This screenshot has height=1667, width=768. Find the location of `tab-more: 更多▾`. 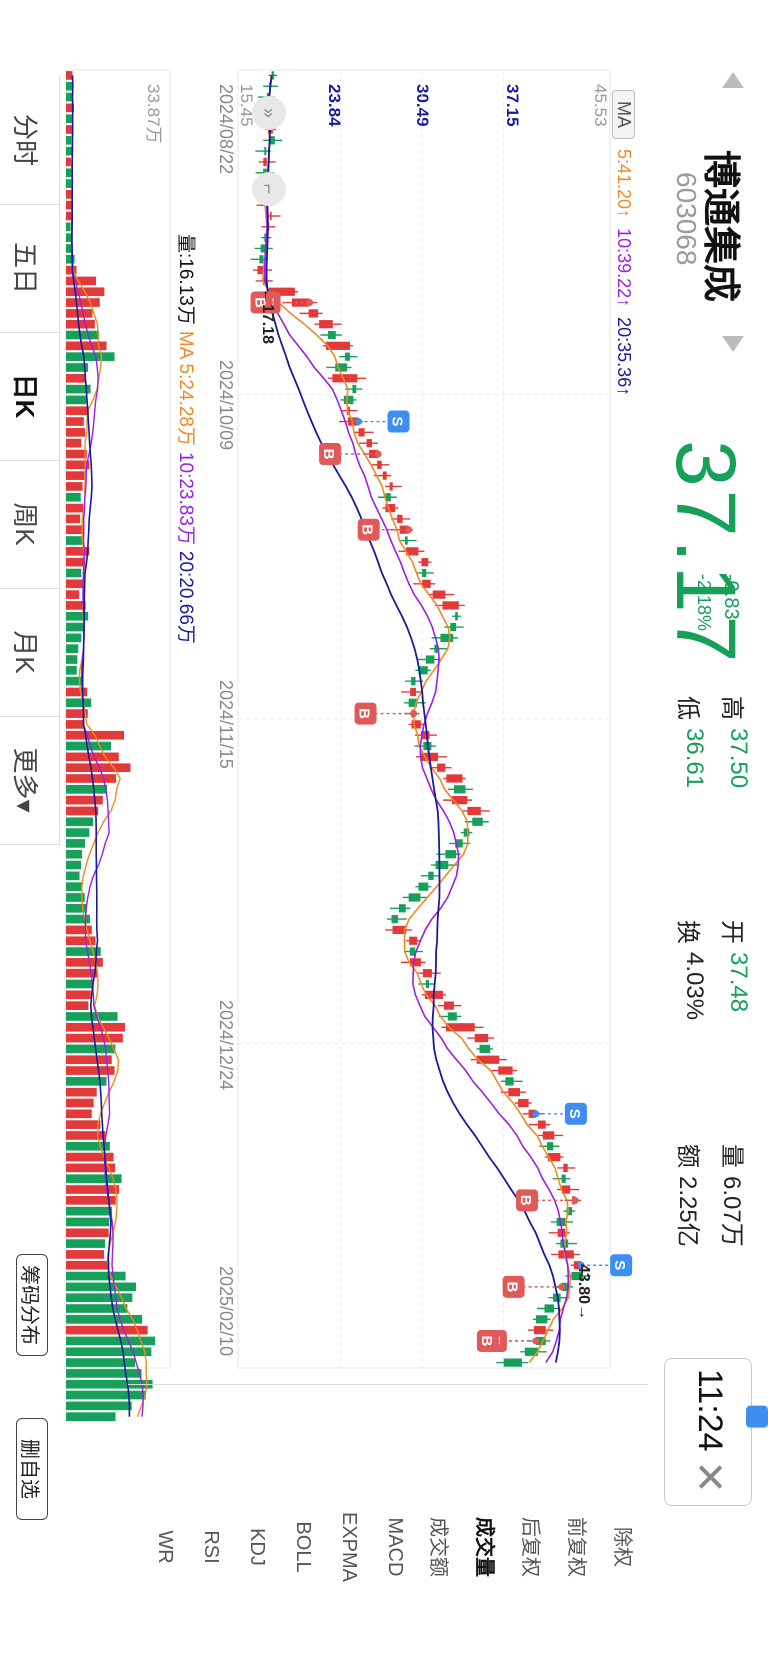

tab-more: 更多▾ is located at coordinates (29, 780).